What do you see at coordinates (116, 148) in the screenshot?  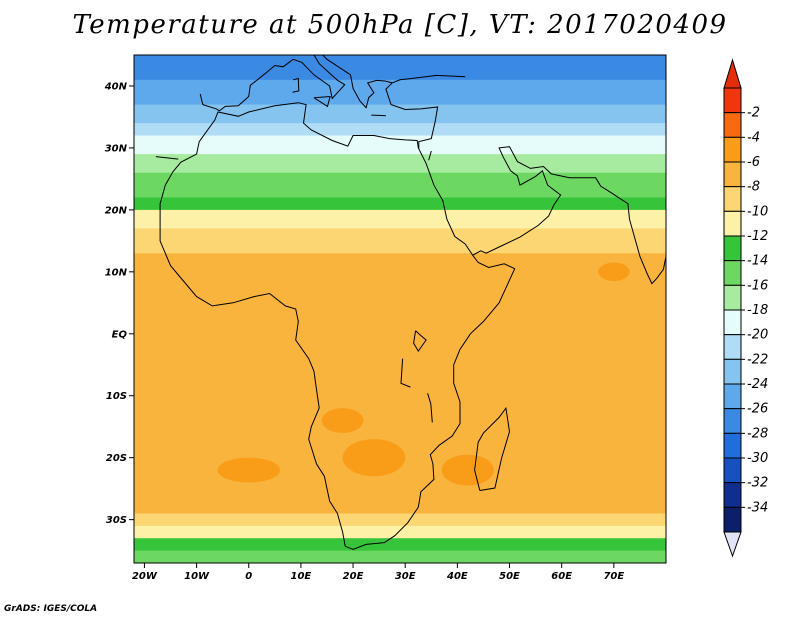 I see `y-tick-label: 30N` at bounding box center [116, 148].